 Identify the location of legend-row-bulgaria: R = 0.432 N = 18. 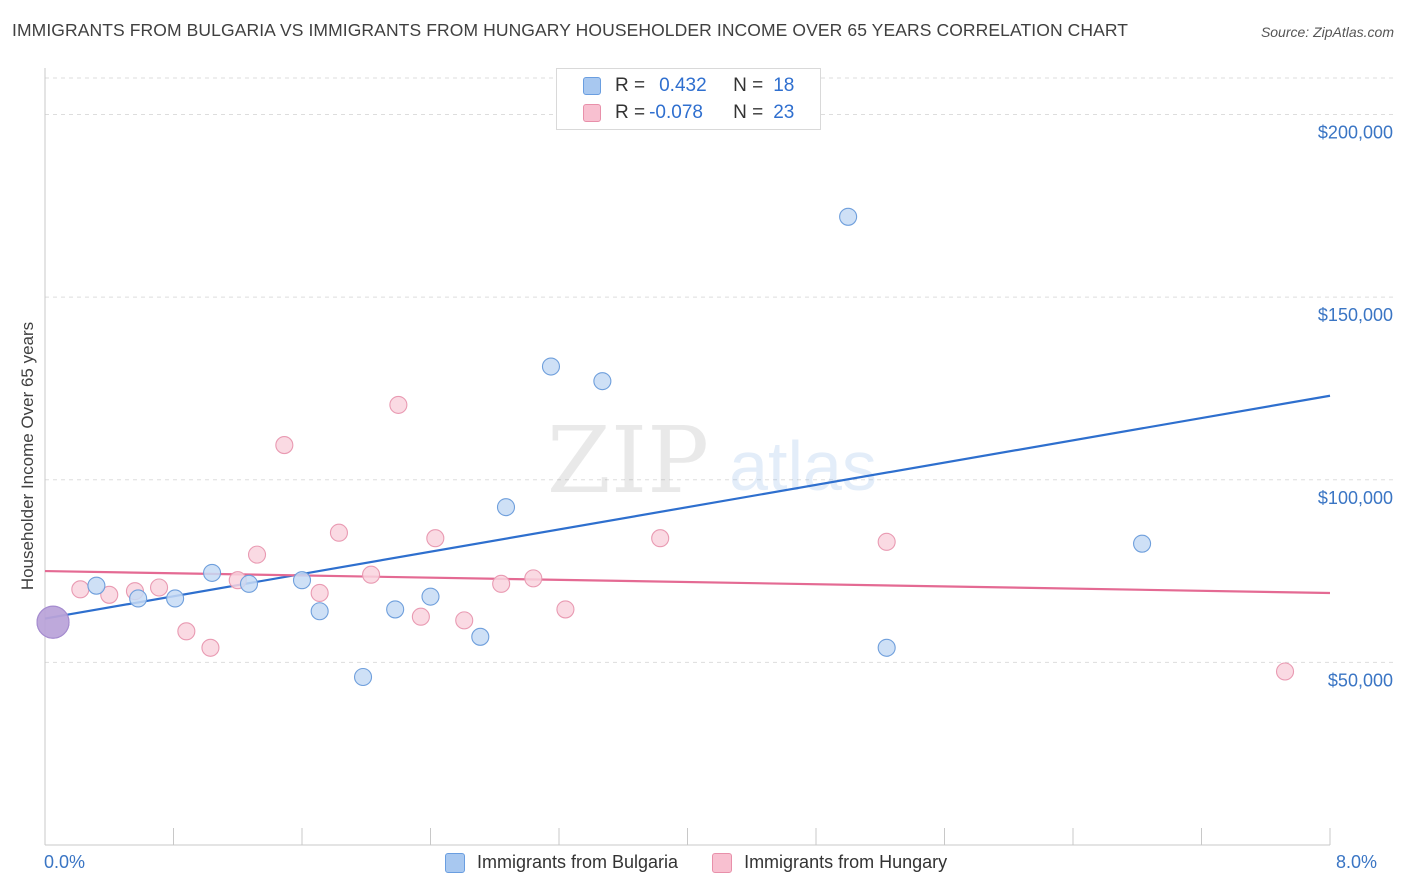
(688, 86).